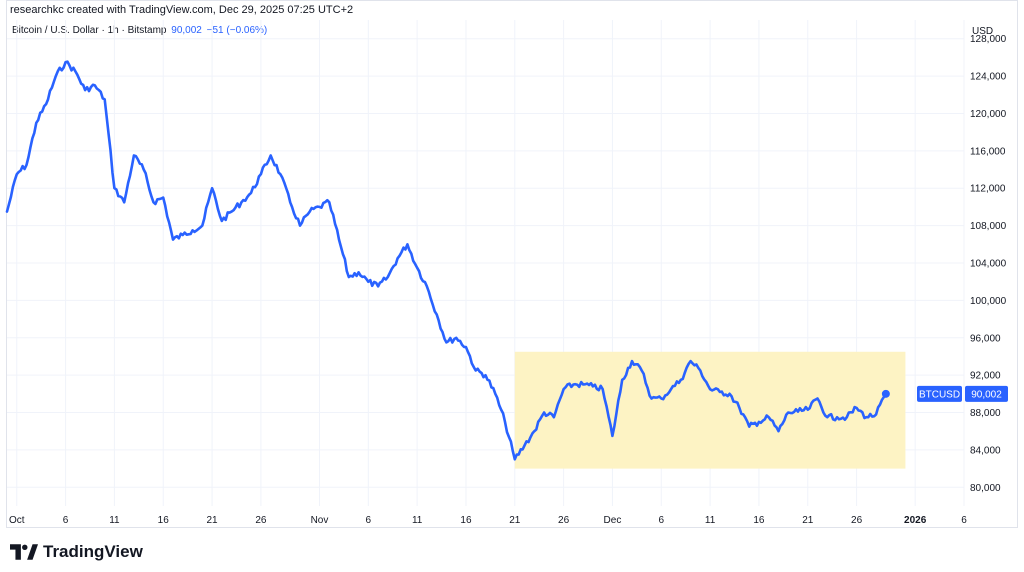  Describe the element at coordinates (985, 450) in the screenshot. I see `y-tick-label: 84,000` at that location.